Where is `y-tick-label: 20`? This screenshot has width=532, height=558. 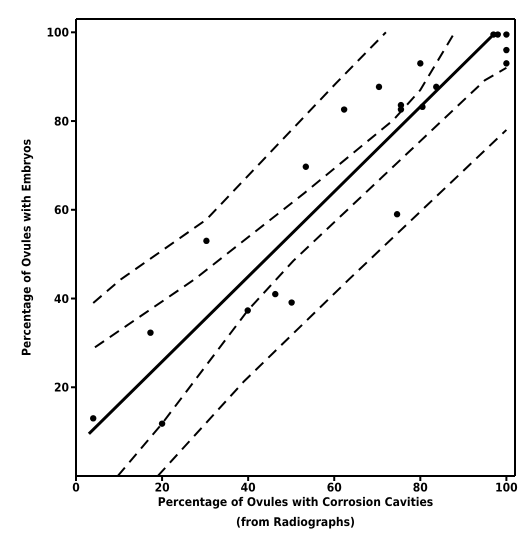 y-tick-label: 20 is located at coordinates (61, 387).